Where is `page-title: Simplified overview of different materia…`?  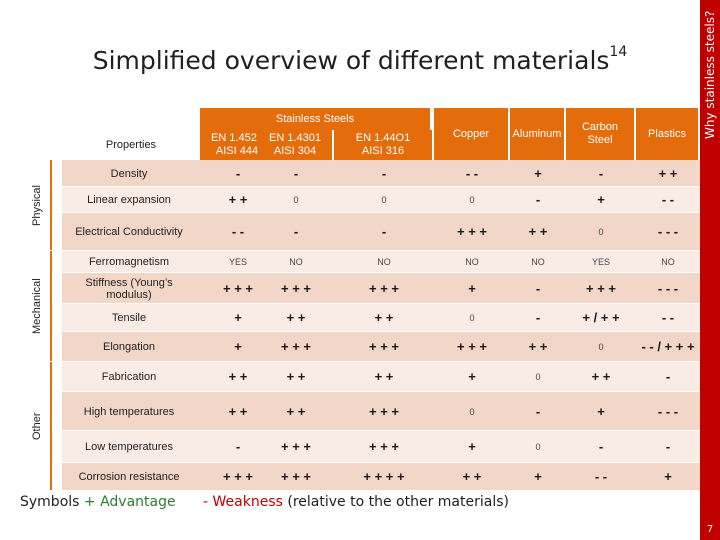
page-title: Simplified overview of different materia… is located at coordinates (360, 59).